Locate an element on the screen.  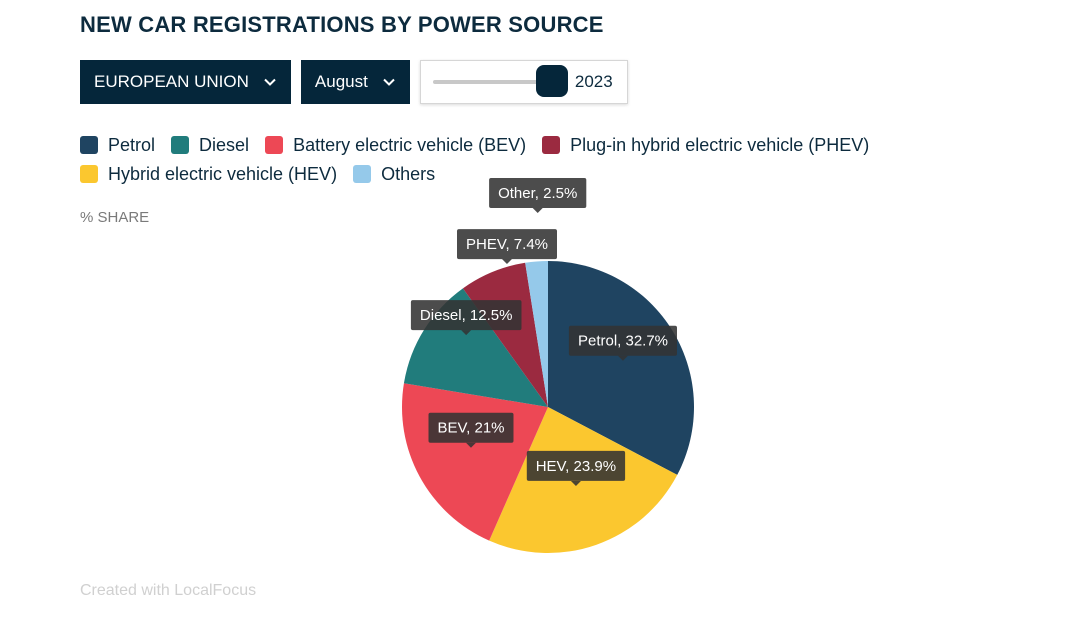
legend-item: Others is located at coordinates (394, 174).